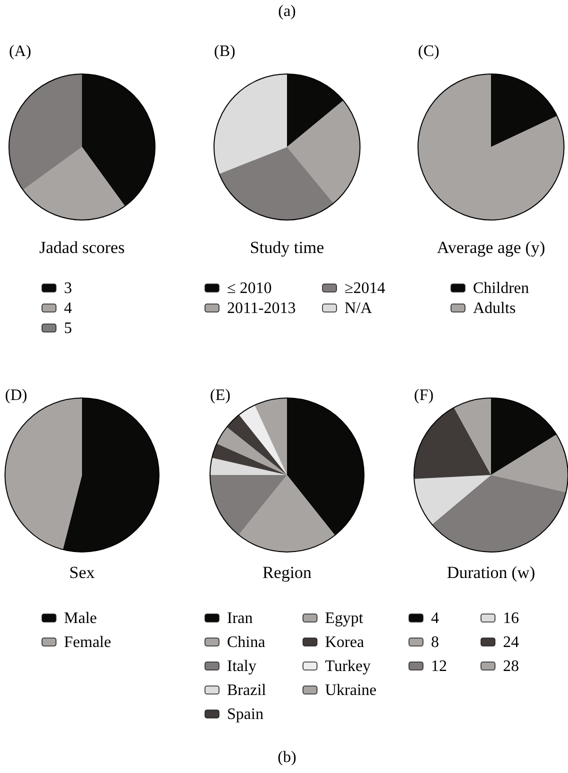 Image resolution: width=568 pixels, height=773 pixels. What do you see at coordinates (16, 395) in the screenshot?
I see `text: (D)` at bounding box center [16, 395].